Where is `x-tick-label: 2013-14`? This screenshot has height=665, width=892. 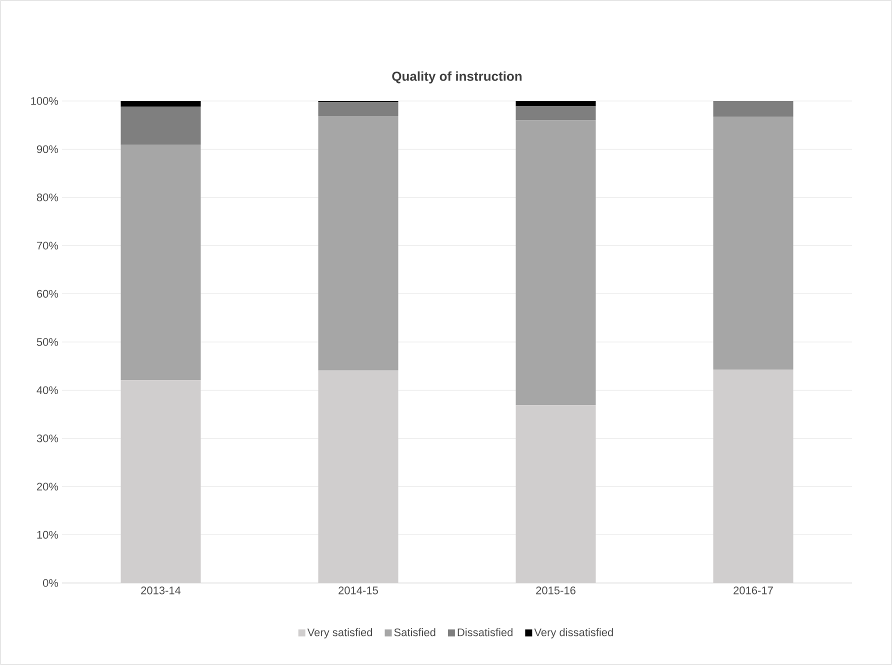
x-tick-label: 2013-14 is located at coordinates (161, 590).